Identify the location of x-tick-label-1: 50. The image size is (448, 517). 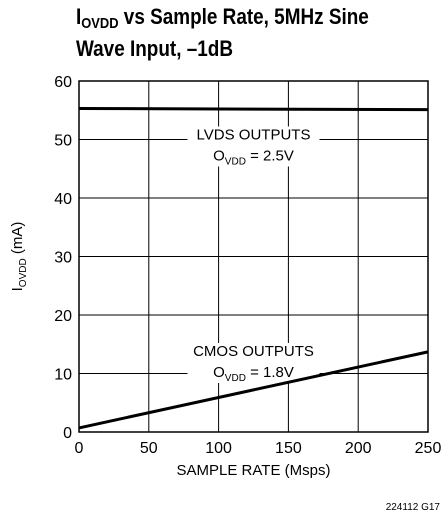
(149, 448).